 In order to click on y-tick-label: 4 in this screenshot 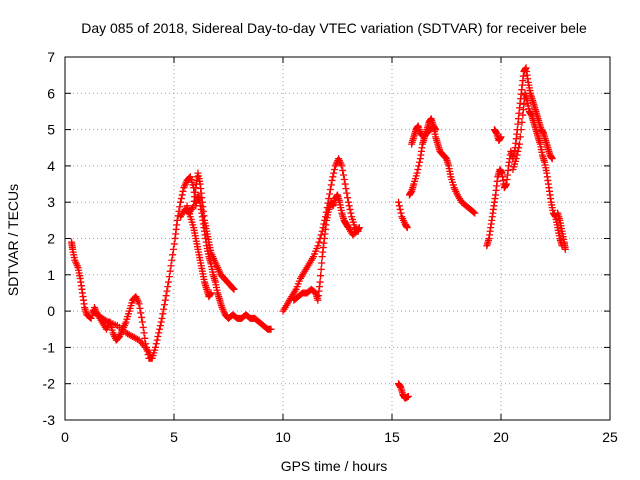, I will do `click(51, 166)`.